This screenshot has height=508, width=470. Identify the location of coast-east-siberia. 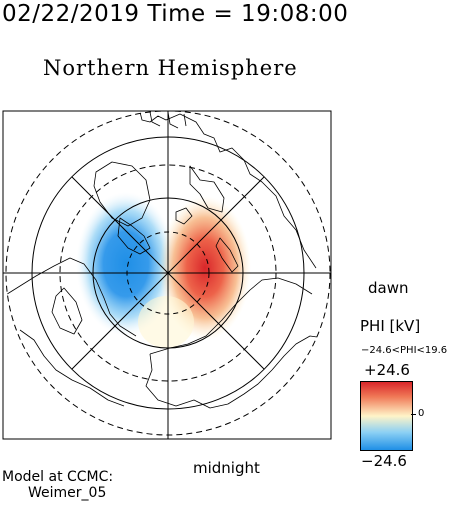
(209, 381).